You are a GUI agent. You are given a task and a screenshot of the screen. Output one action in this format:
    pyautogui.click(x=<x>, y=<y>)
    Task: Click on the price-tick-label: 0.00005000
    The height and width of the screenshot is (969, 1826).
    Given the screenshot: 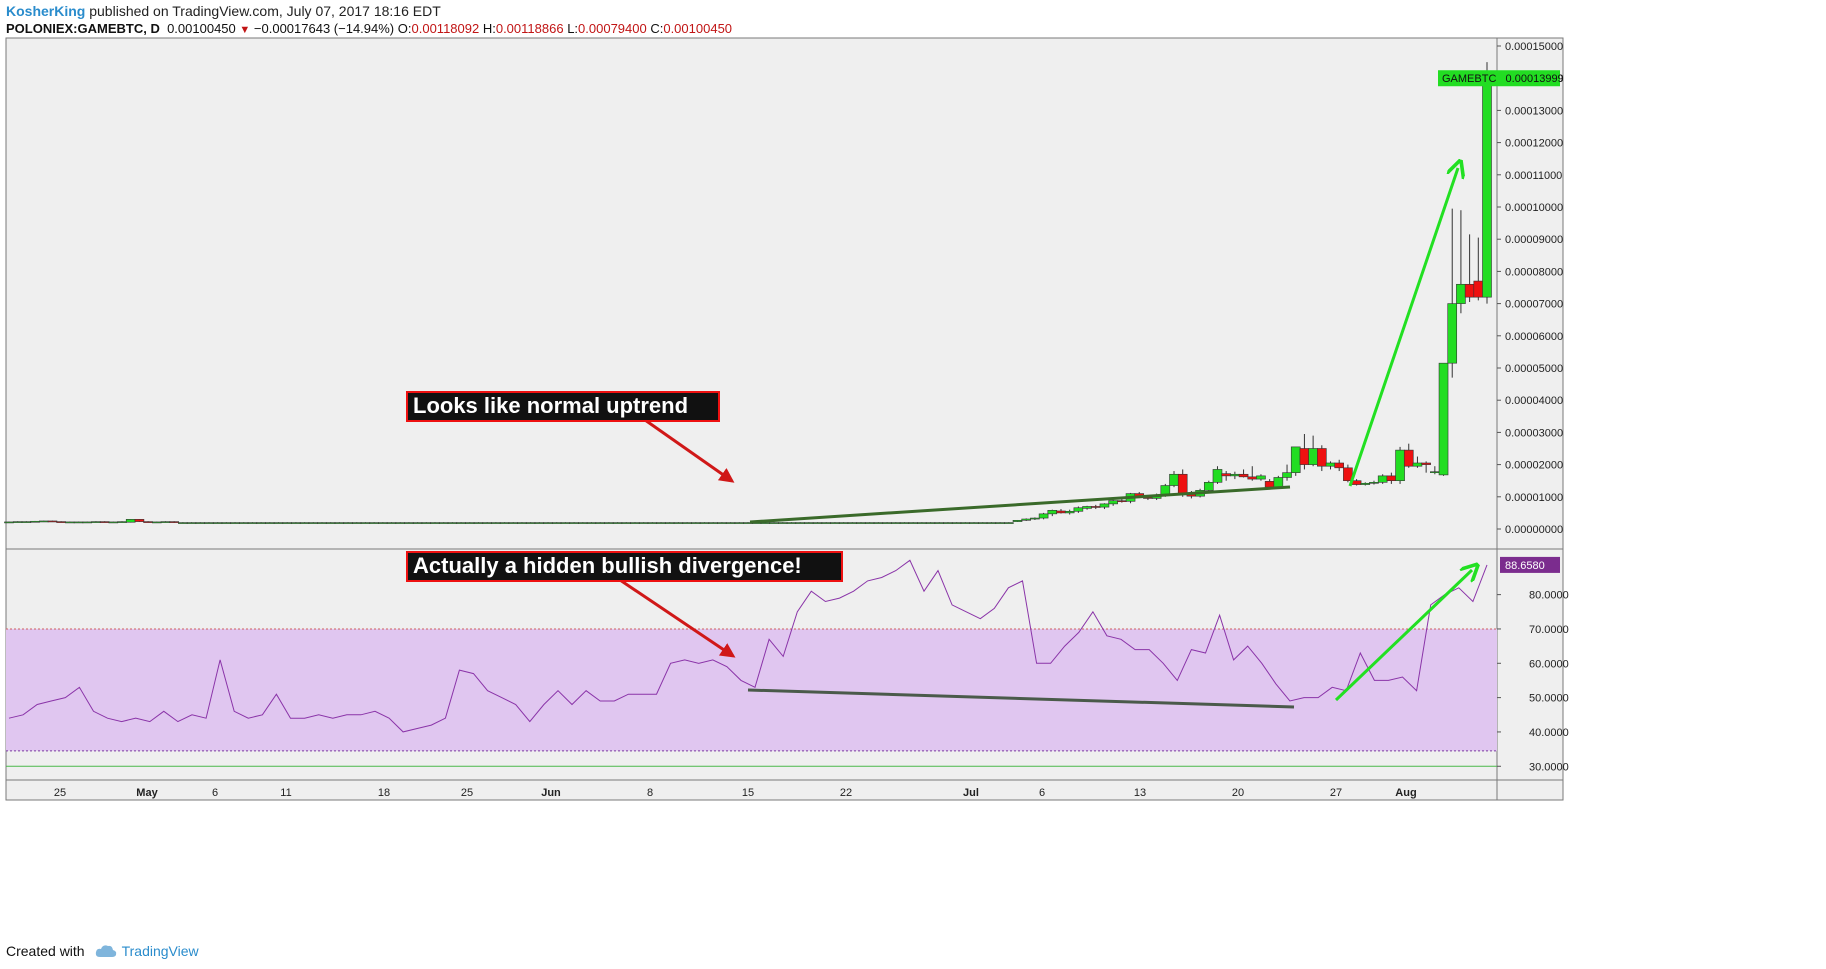 What is the action you would take?
    pyautogui.click(x=1534, y=369)
    